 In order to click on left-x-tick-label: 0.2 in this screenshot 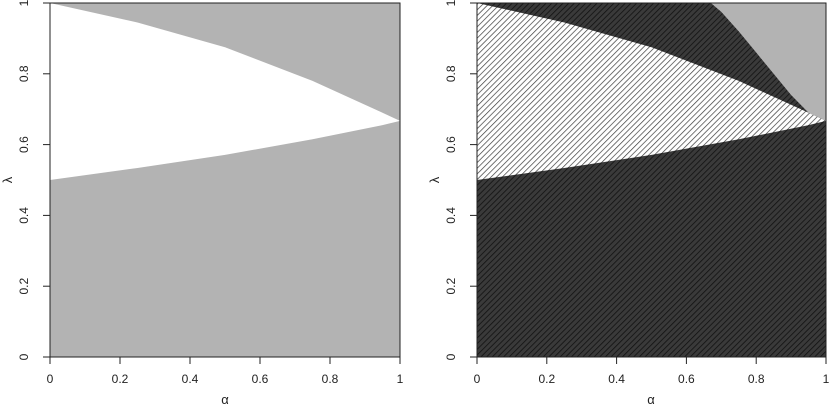, I will do `click(120, 379)`.